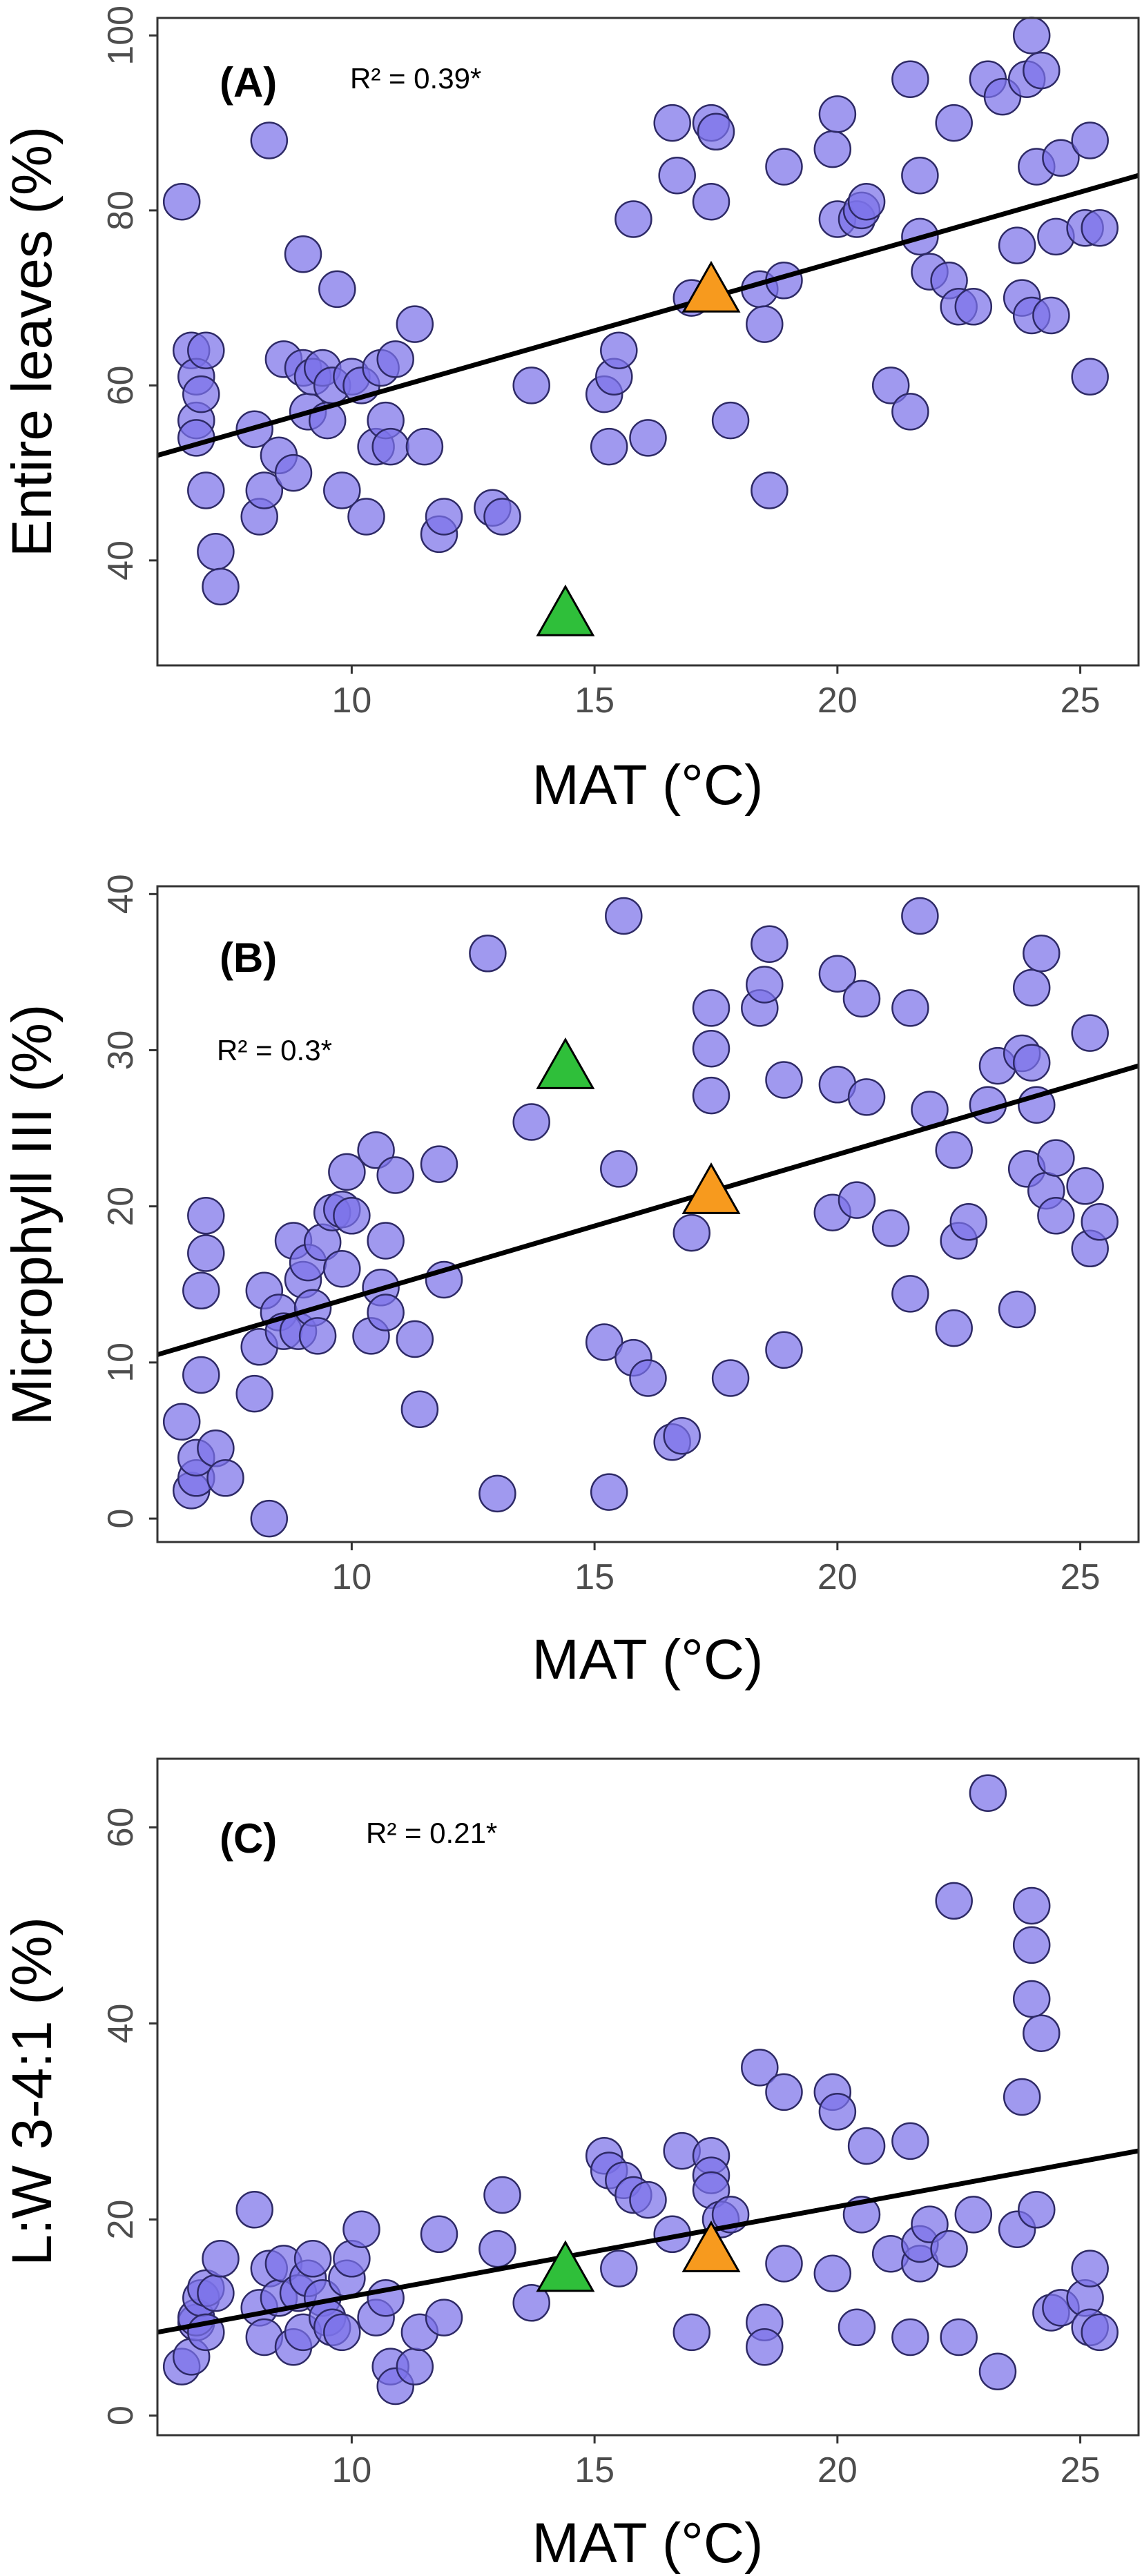  Describe the element at coordinates (121, 894) in the screenshot. I see `y-tick-label: 40` at that location.